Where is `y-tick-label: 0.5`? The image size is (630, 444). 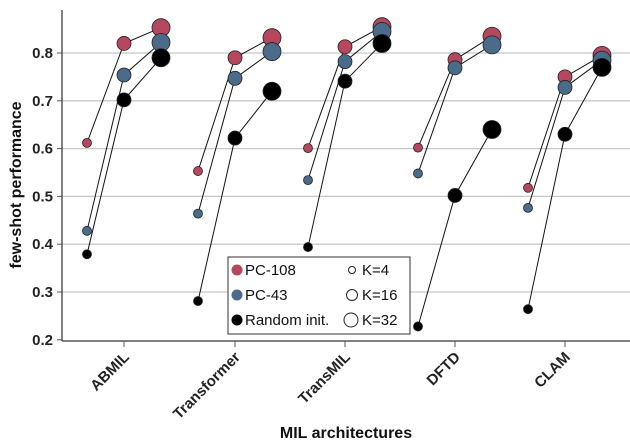
y-tick-label: 0.5 is located at coordinates (42, 196).